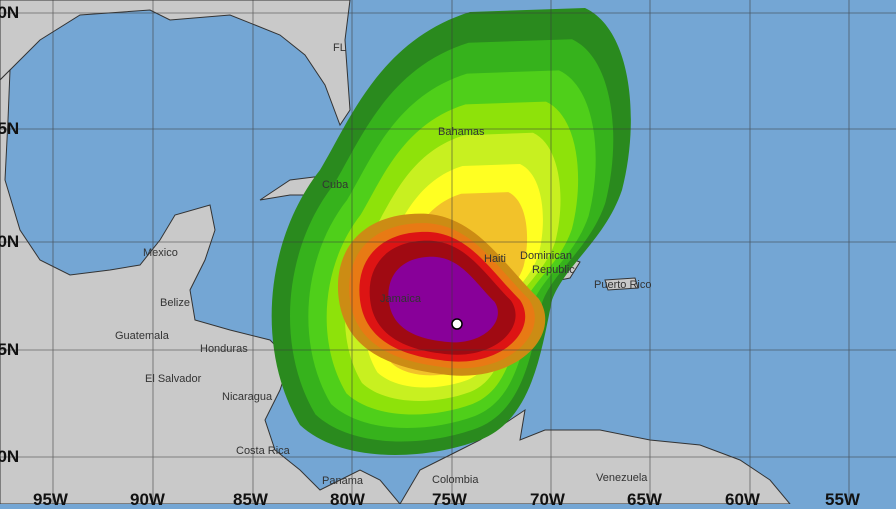 The height and width of the screenshot is (509, 896). Describe the element at coordinates (173, 379) in the screenshot. I see `label-el-salvador: El Salvador` at that location.